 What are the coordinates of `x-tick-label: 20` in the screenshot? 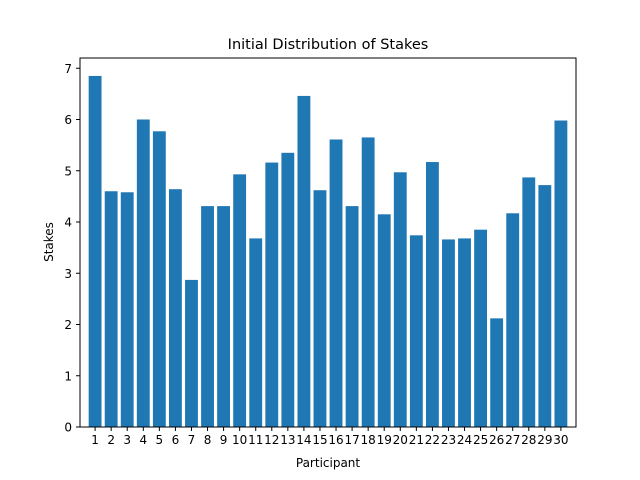 It's located at (400, 440).